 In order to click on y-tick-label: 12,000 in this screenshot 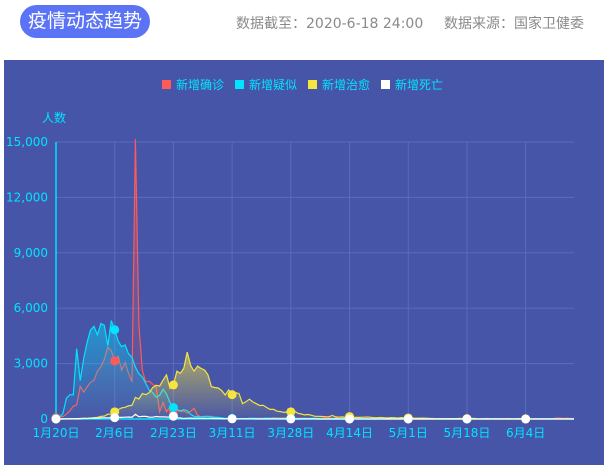, I will do `click(27, 197)`.